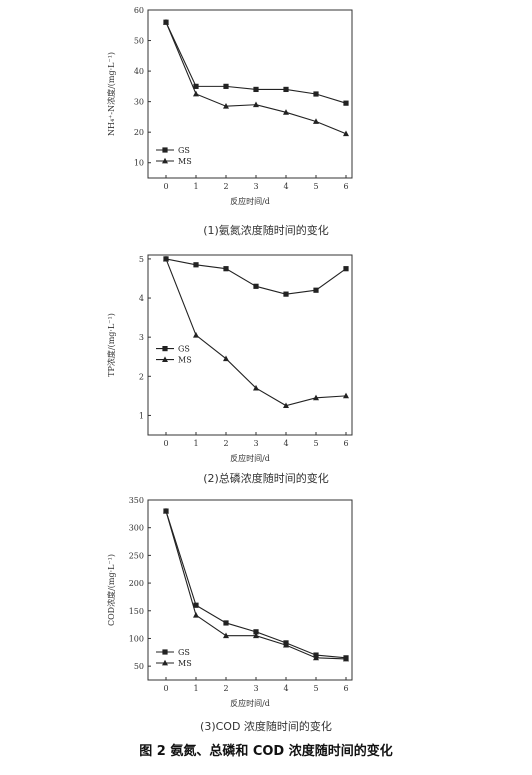 This screenshot has width=532, height=775. What do you see at coordinates (141, 415) in the screenshot?
I see `y-tick-label: 1` at bounding box center [141, 415].